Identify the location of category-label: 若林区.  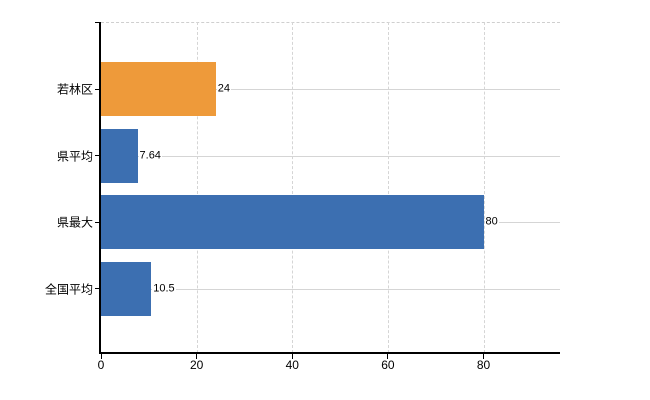
(74, 89).